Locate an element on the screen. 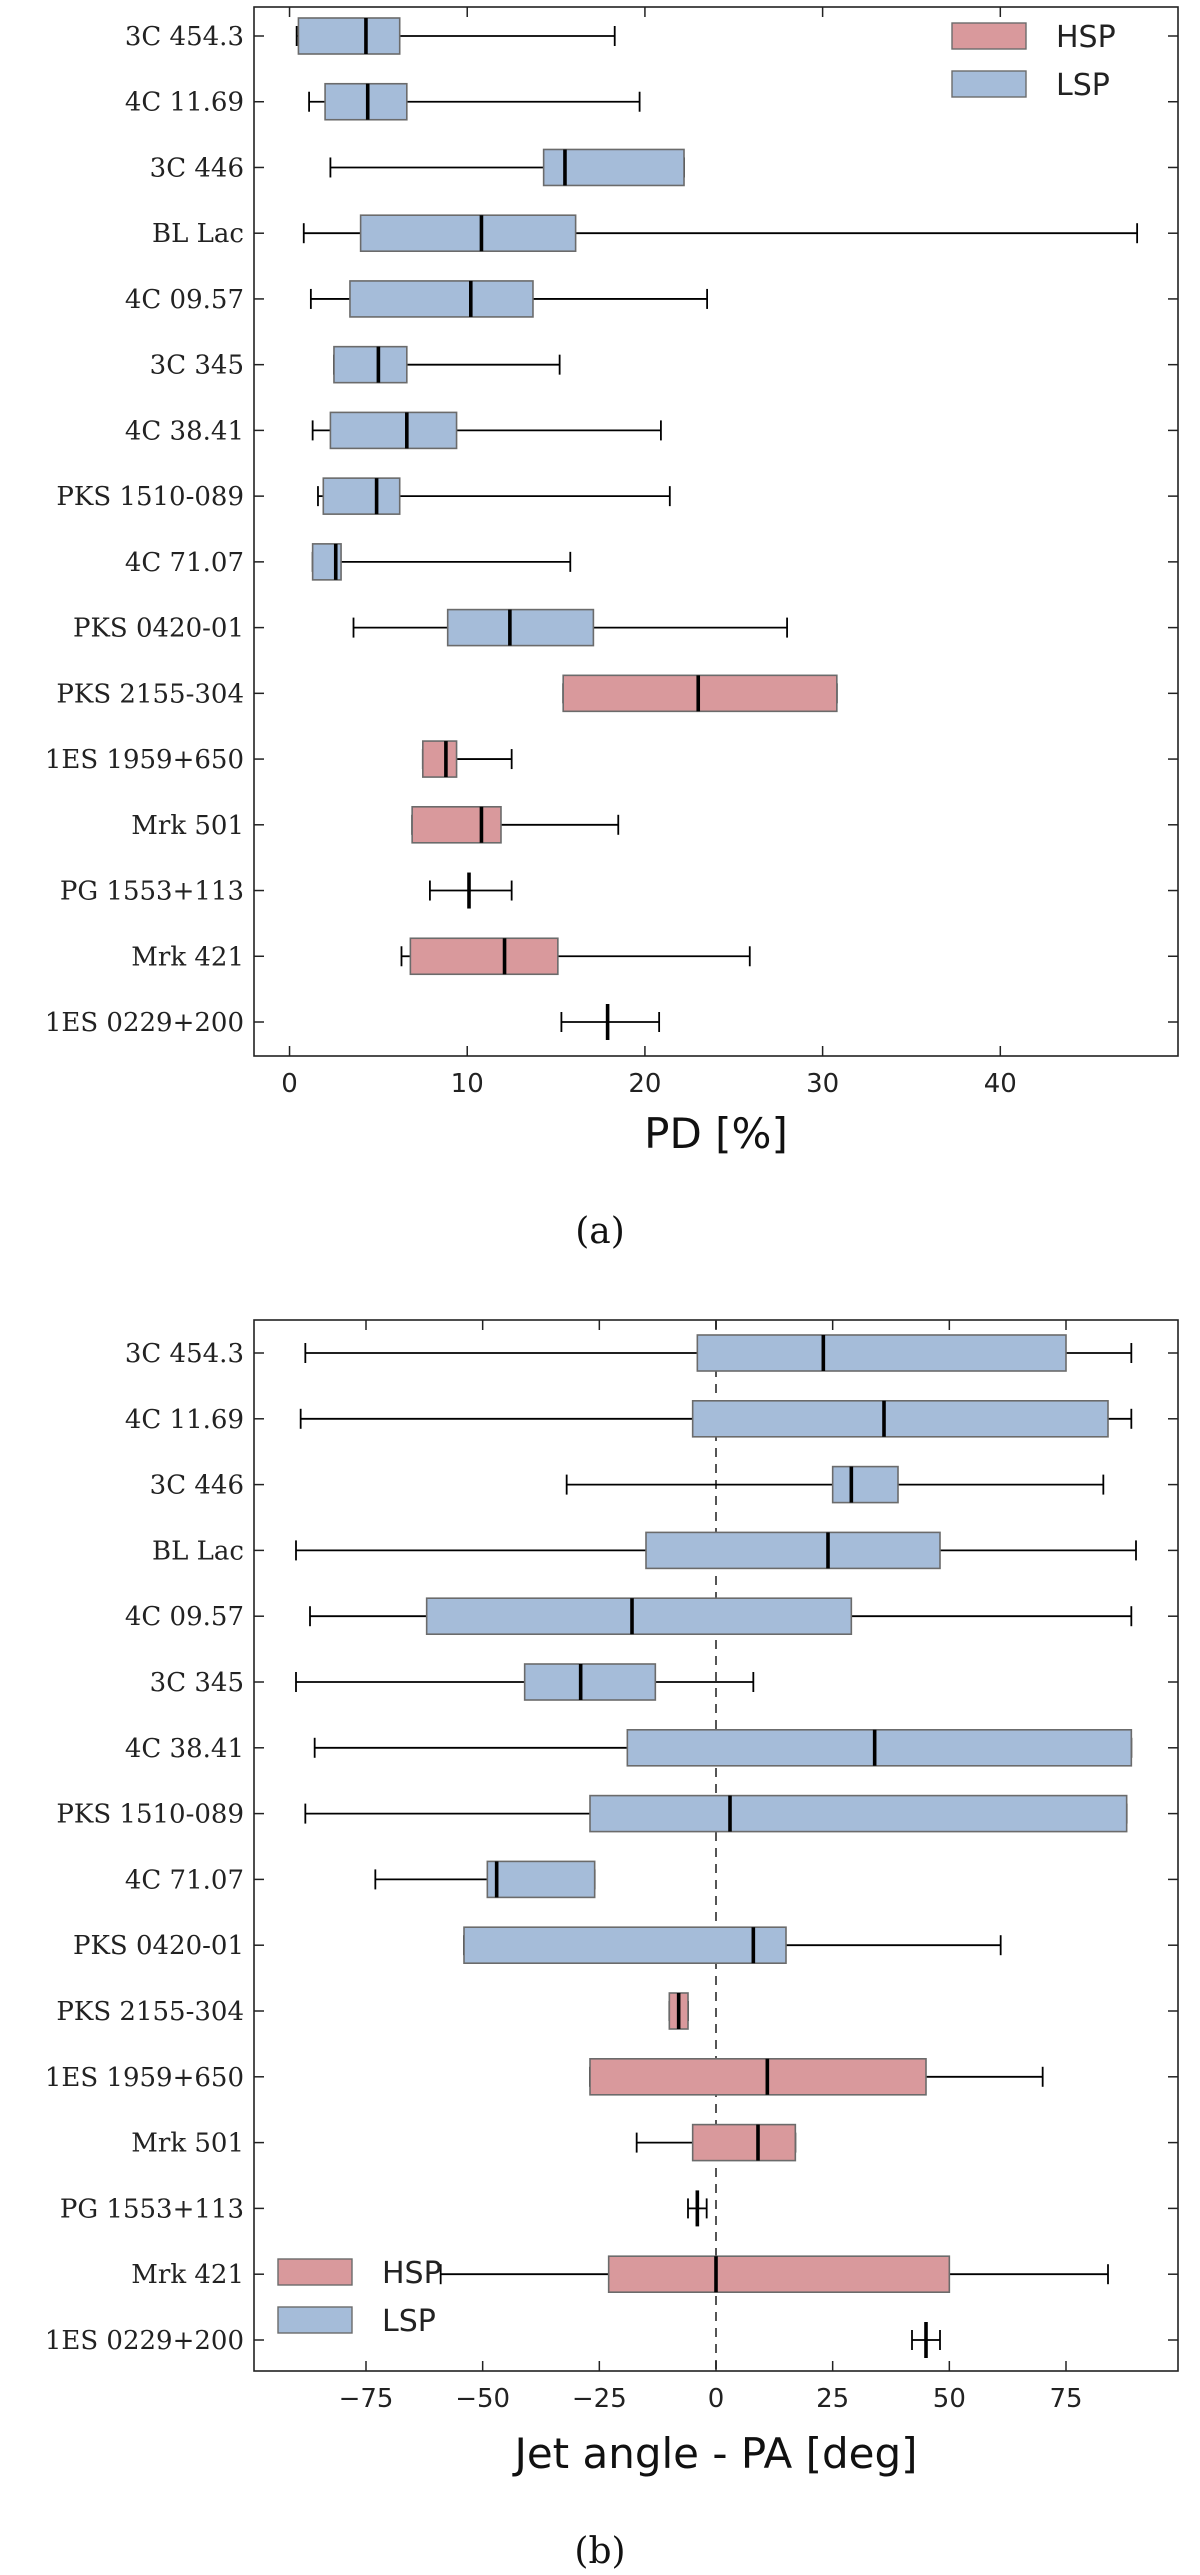 This screenshot has height=2575, width=1200. y-tick-label: BL Lac is located at coordinates (198, 234).